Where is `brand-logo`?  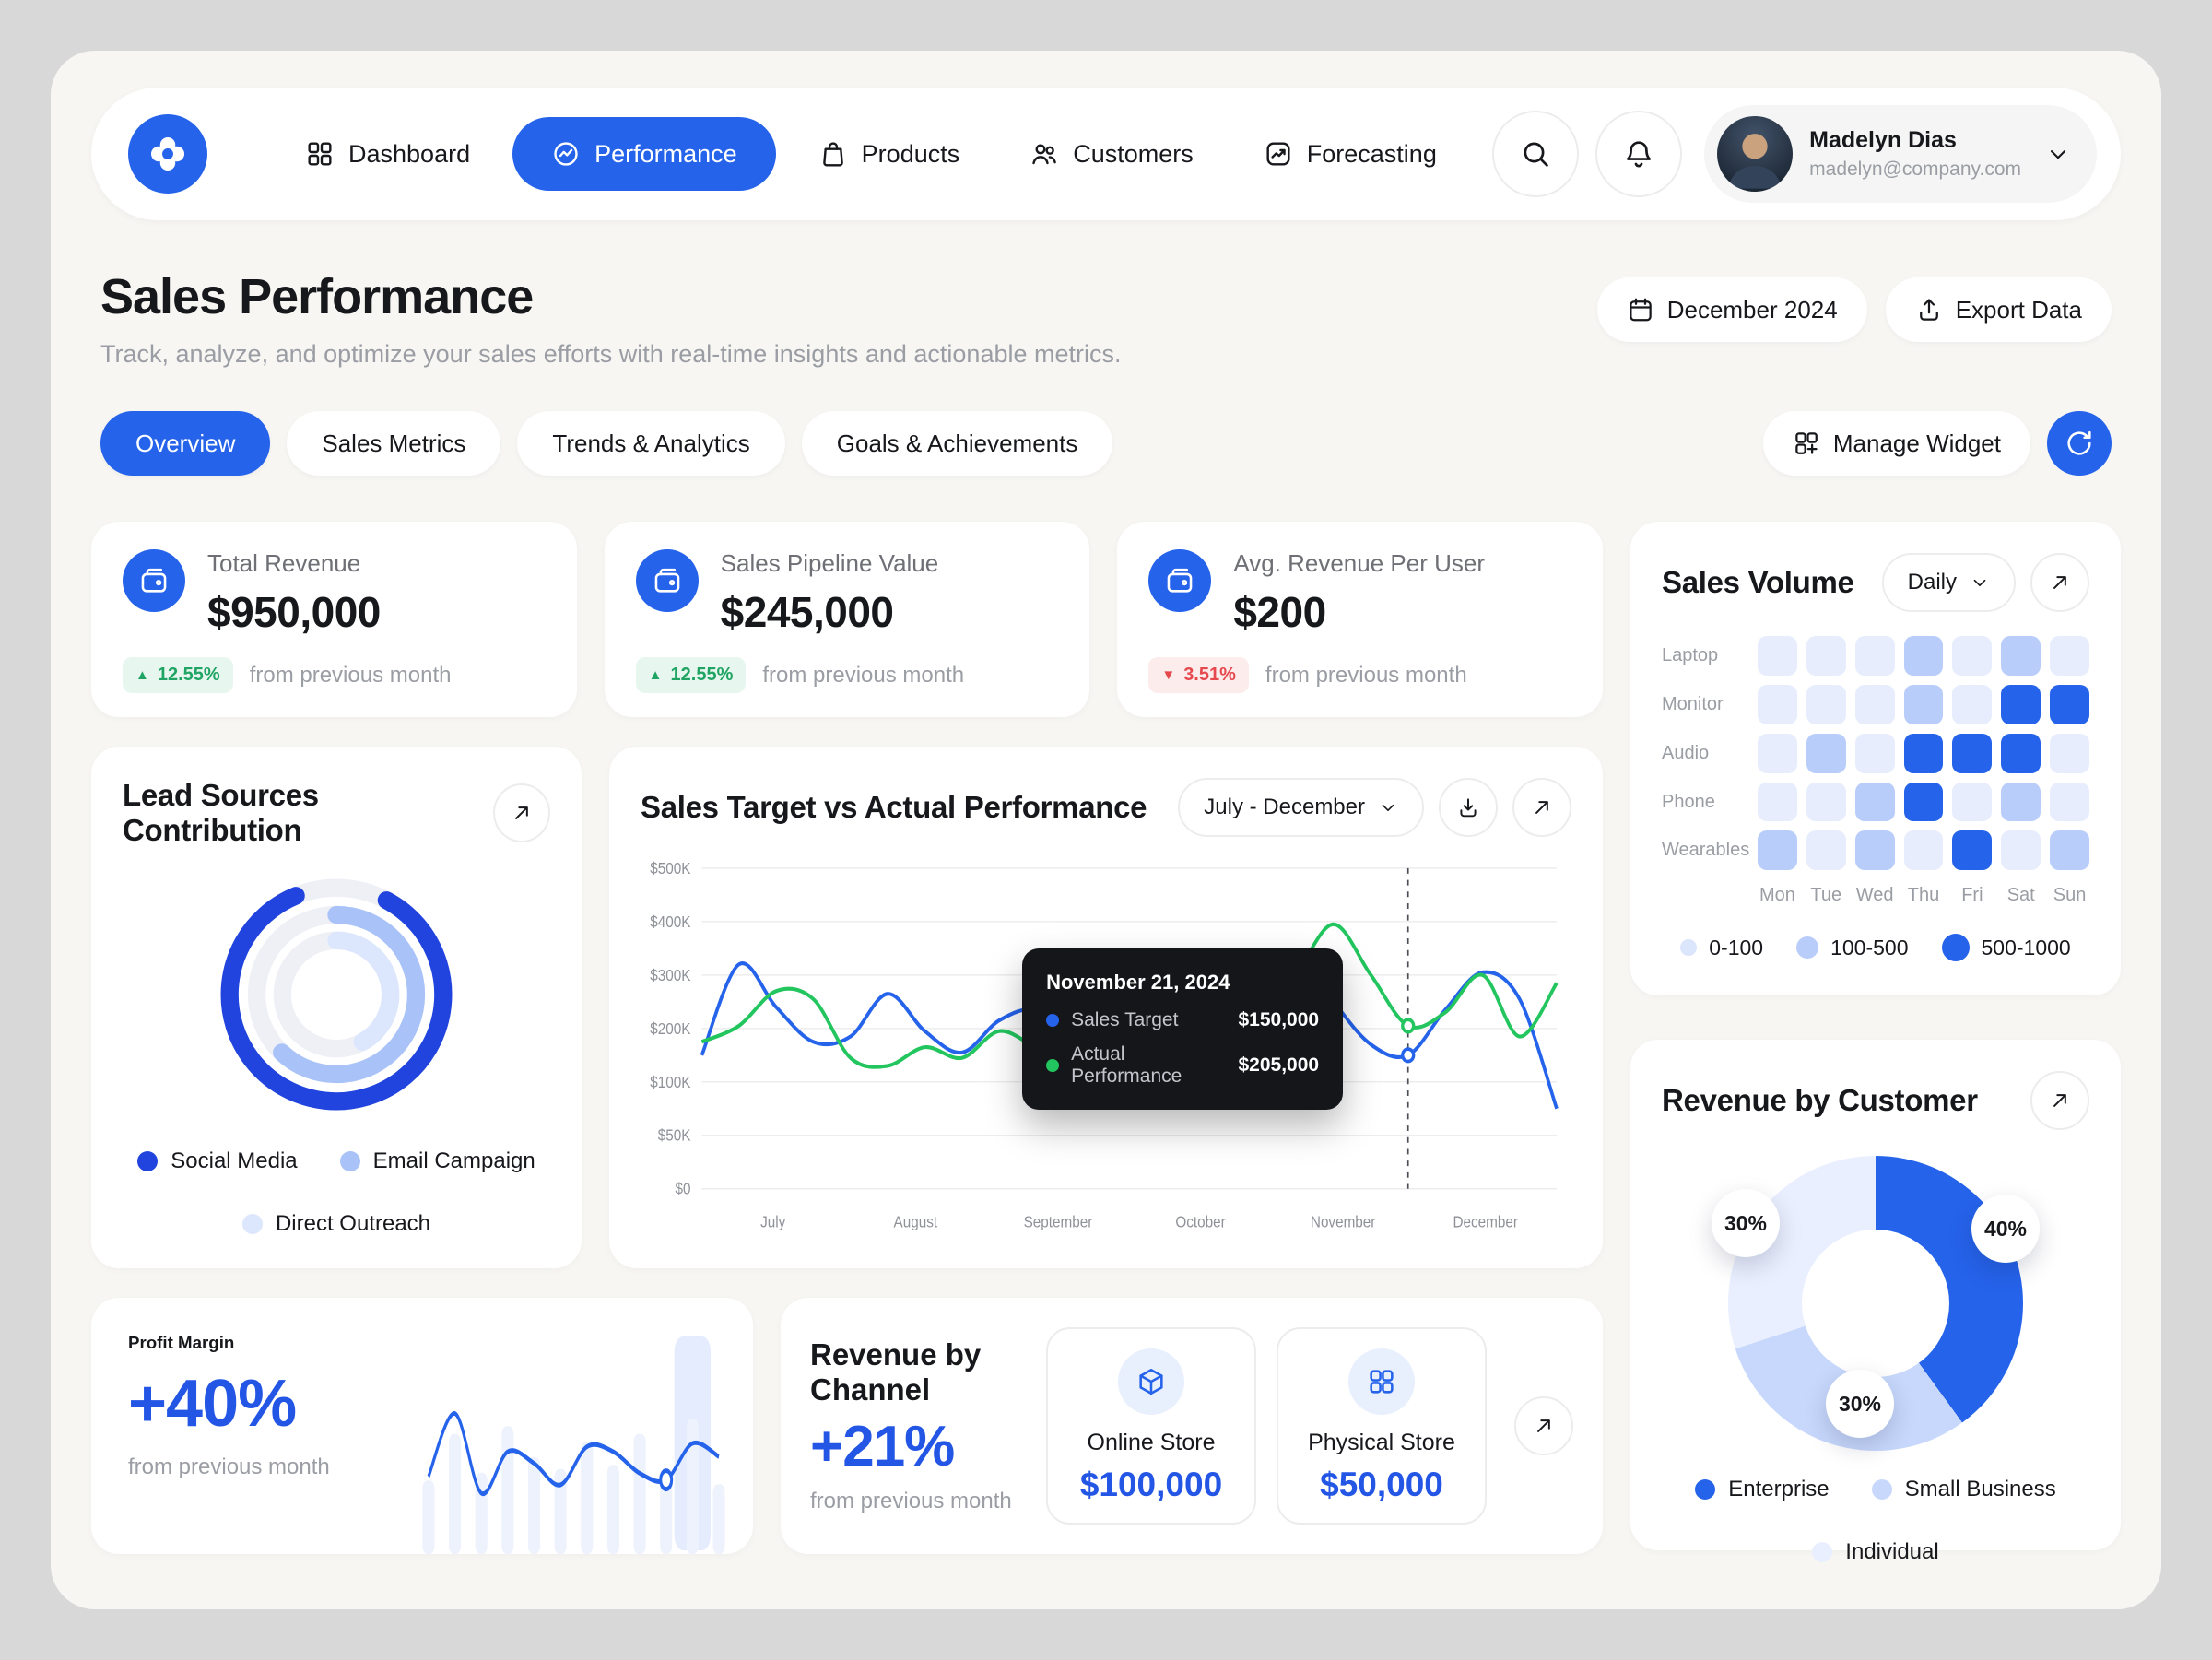
brand-logo is located at coordinates (167, 154).